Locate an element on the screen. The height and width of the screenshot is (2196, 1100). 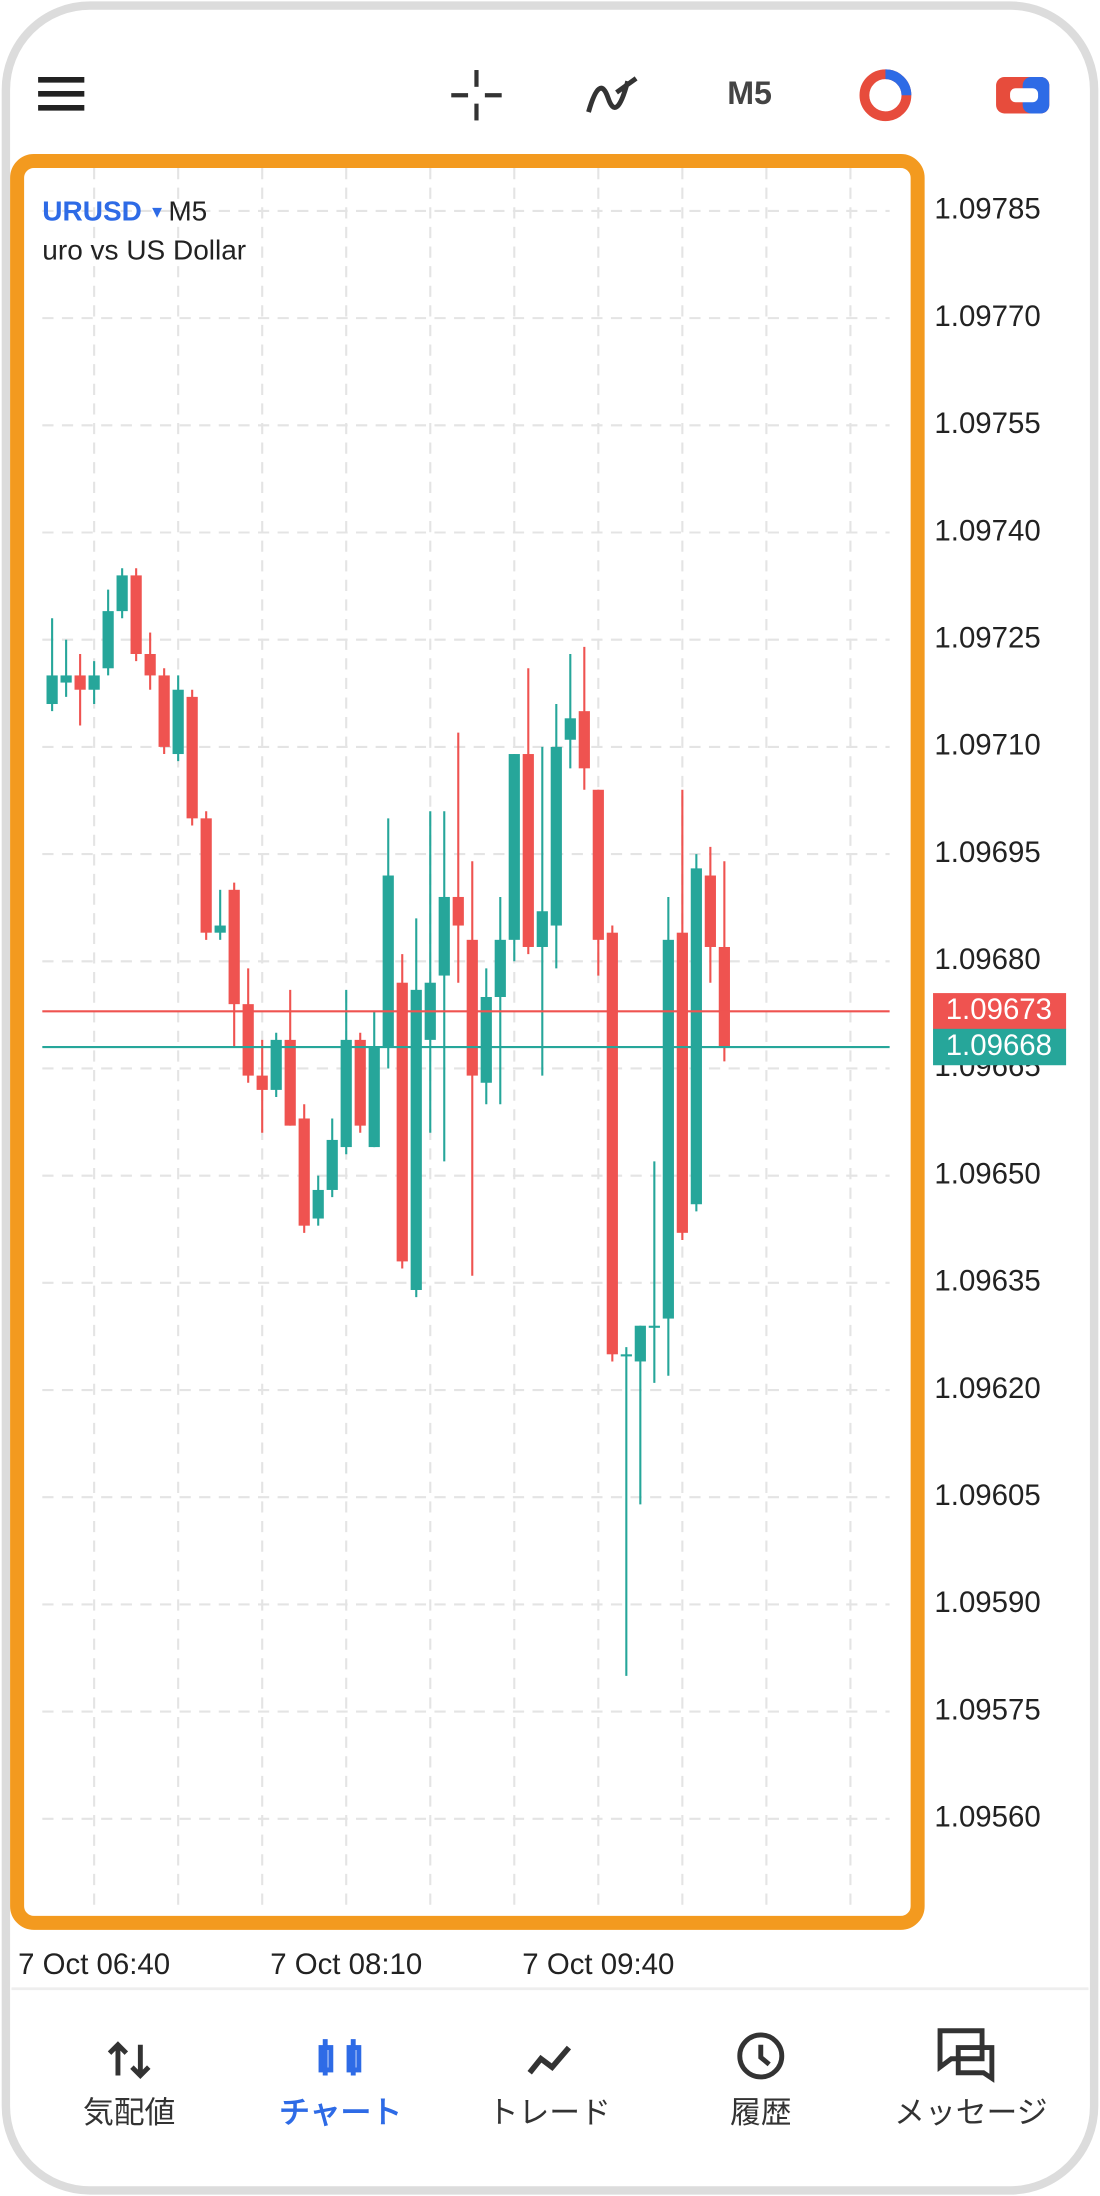
y-tick-label: 1.09560 is located at coordinates (987, 1817).